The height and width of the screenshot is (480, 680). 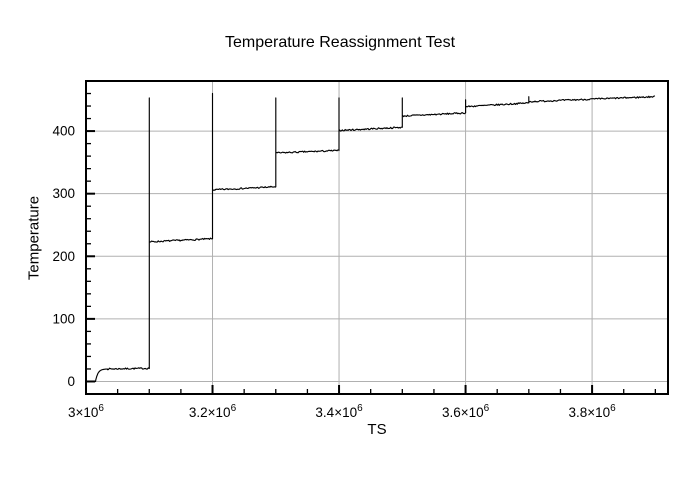 What do you see at coordinates (377, 429) in the screenshot?
I see `x-axis-title: TS` at bounding box center [377, 429].